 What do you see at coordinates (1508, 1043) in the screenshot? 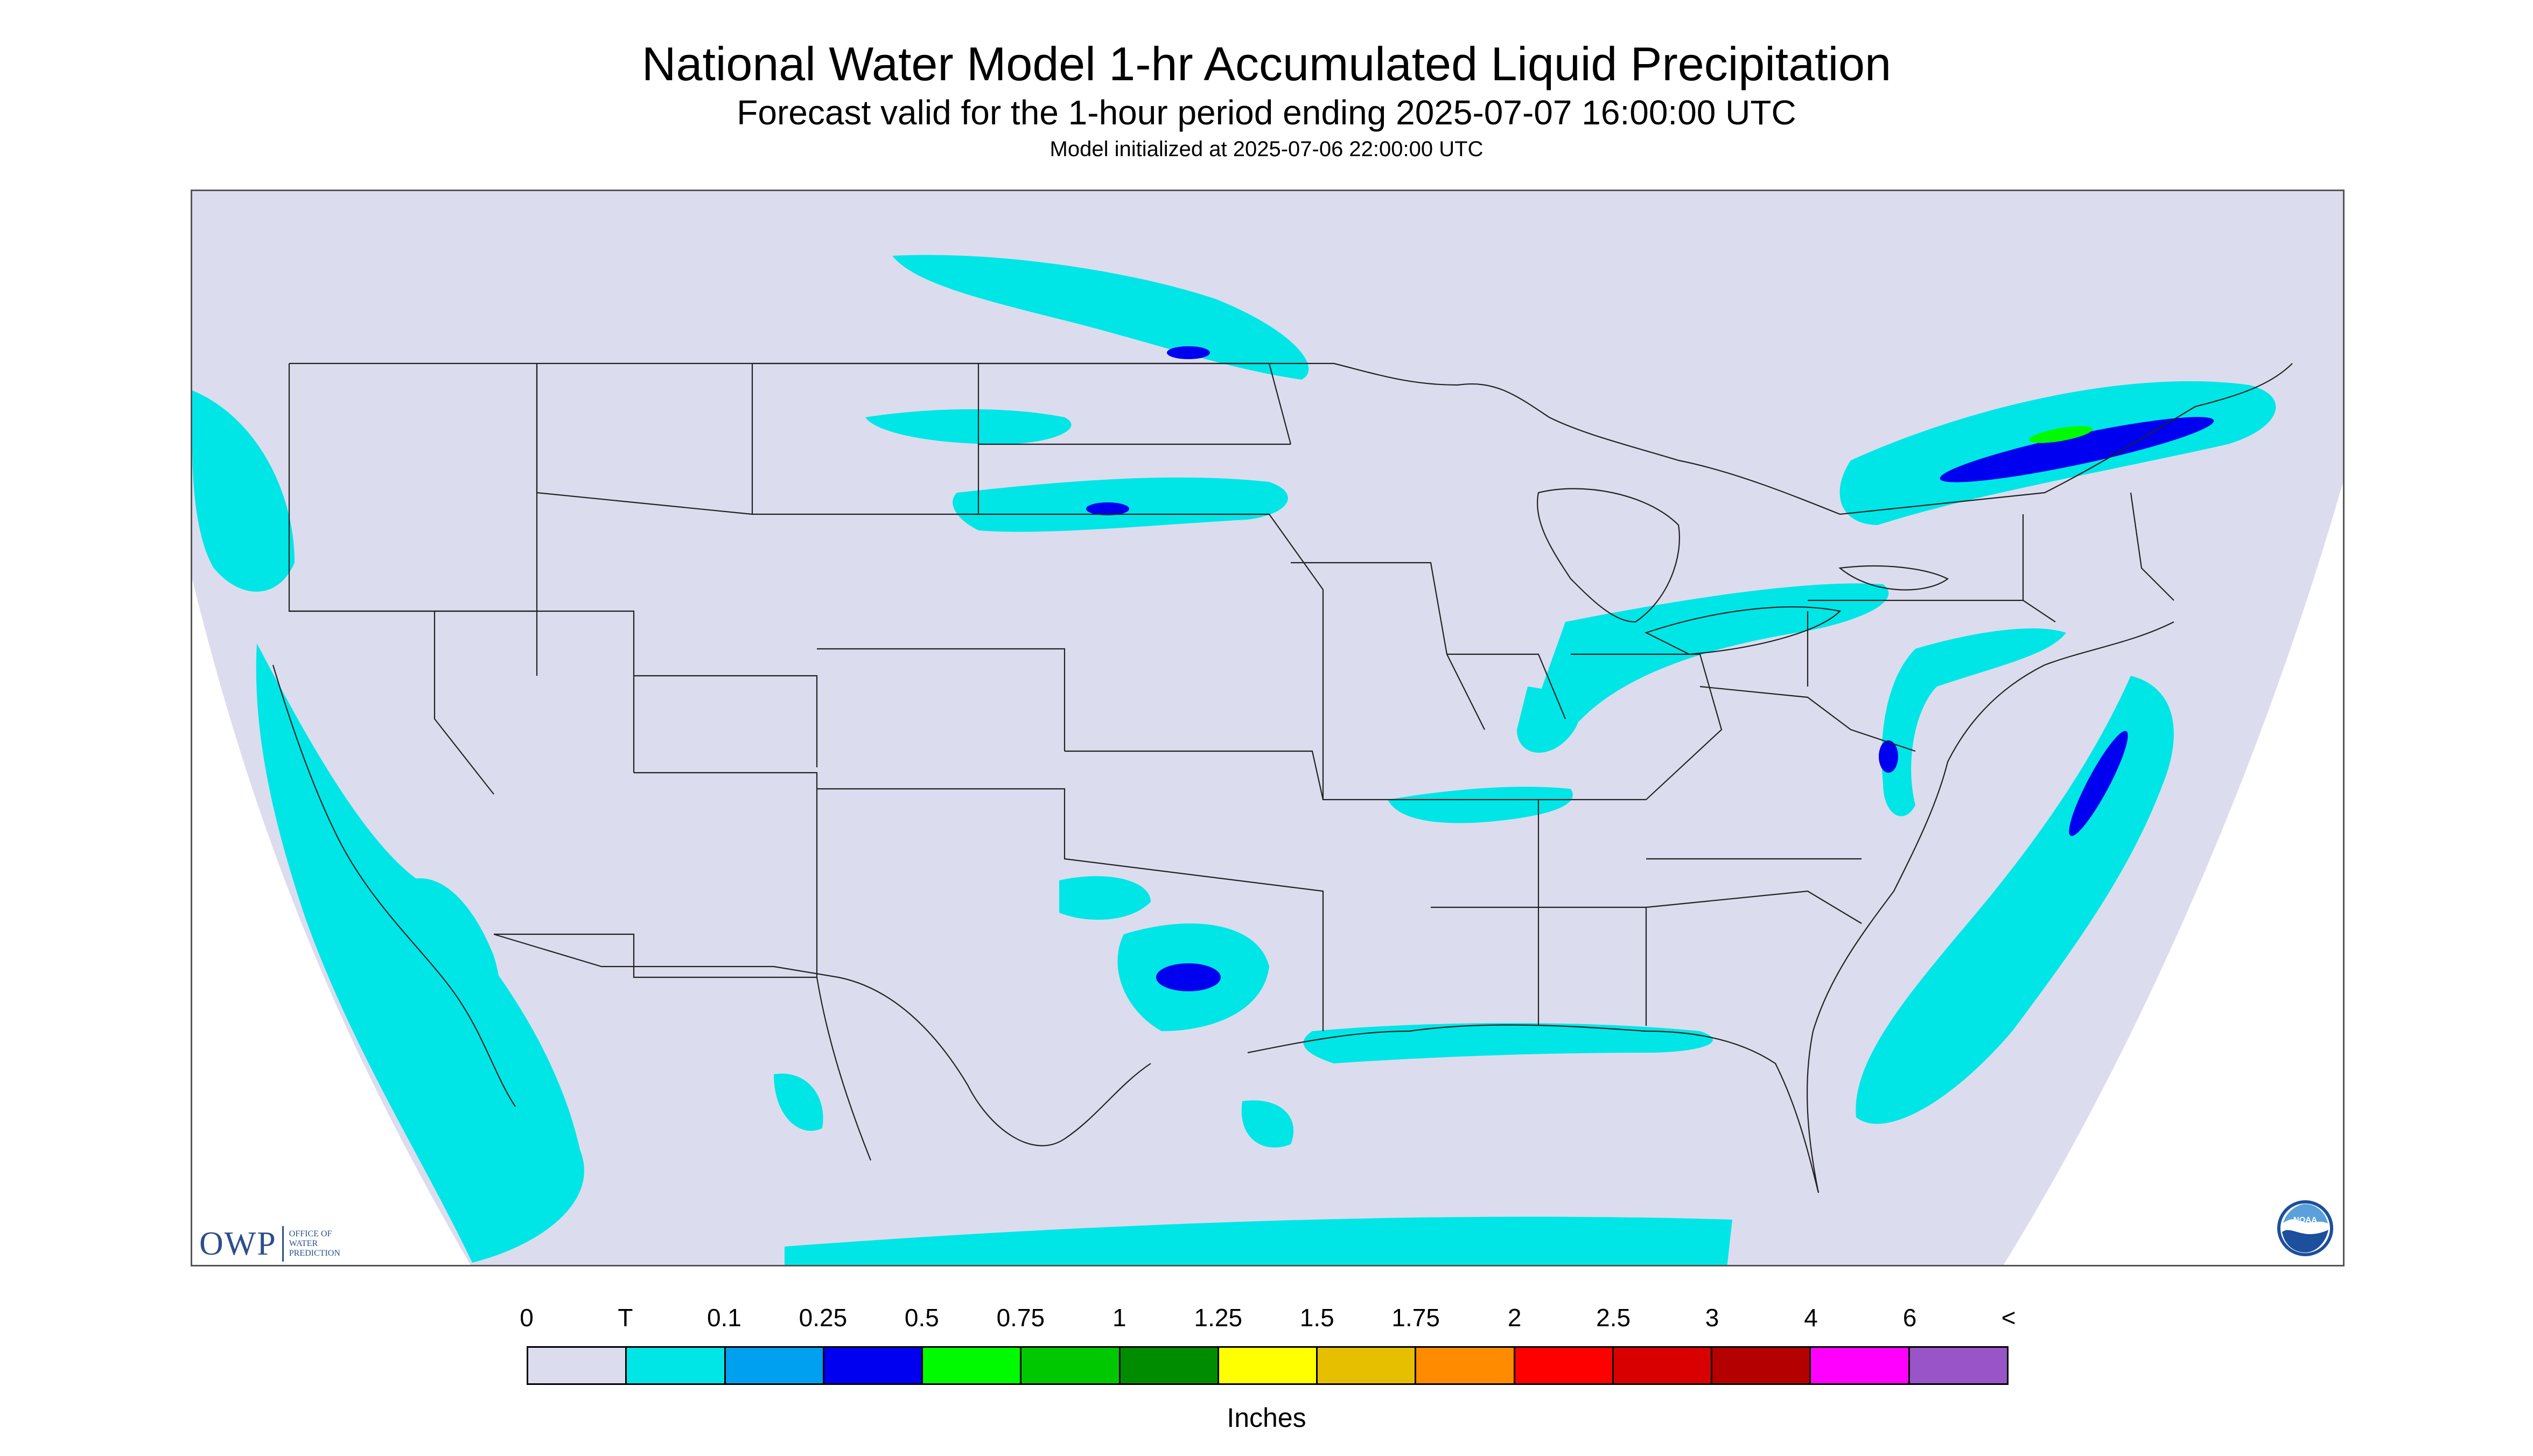
I see `precip-gulf-coast` at bounding box center [1508, 1043].